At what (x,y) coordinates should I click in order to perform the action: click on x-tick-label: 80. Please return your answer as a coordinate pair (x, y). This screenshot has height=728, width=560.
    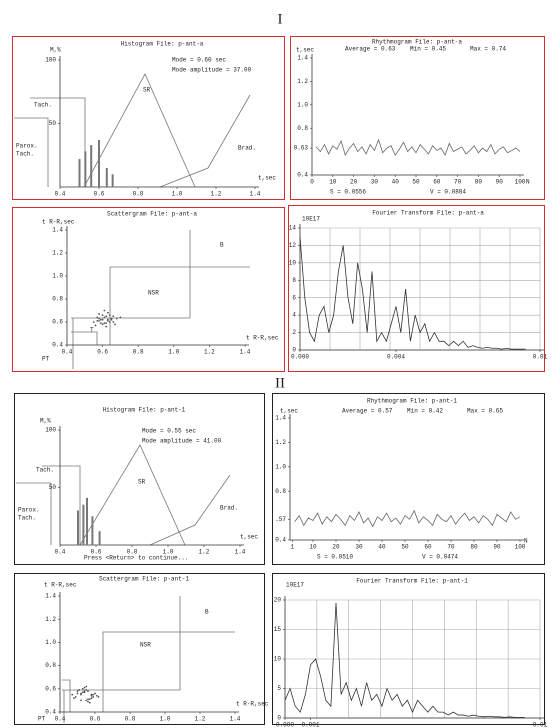
    Looking at the image, I should click on (474, 547).